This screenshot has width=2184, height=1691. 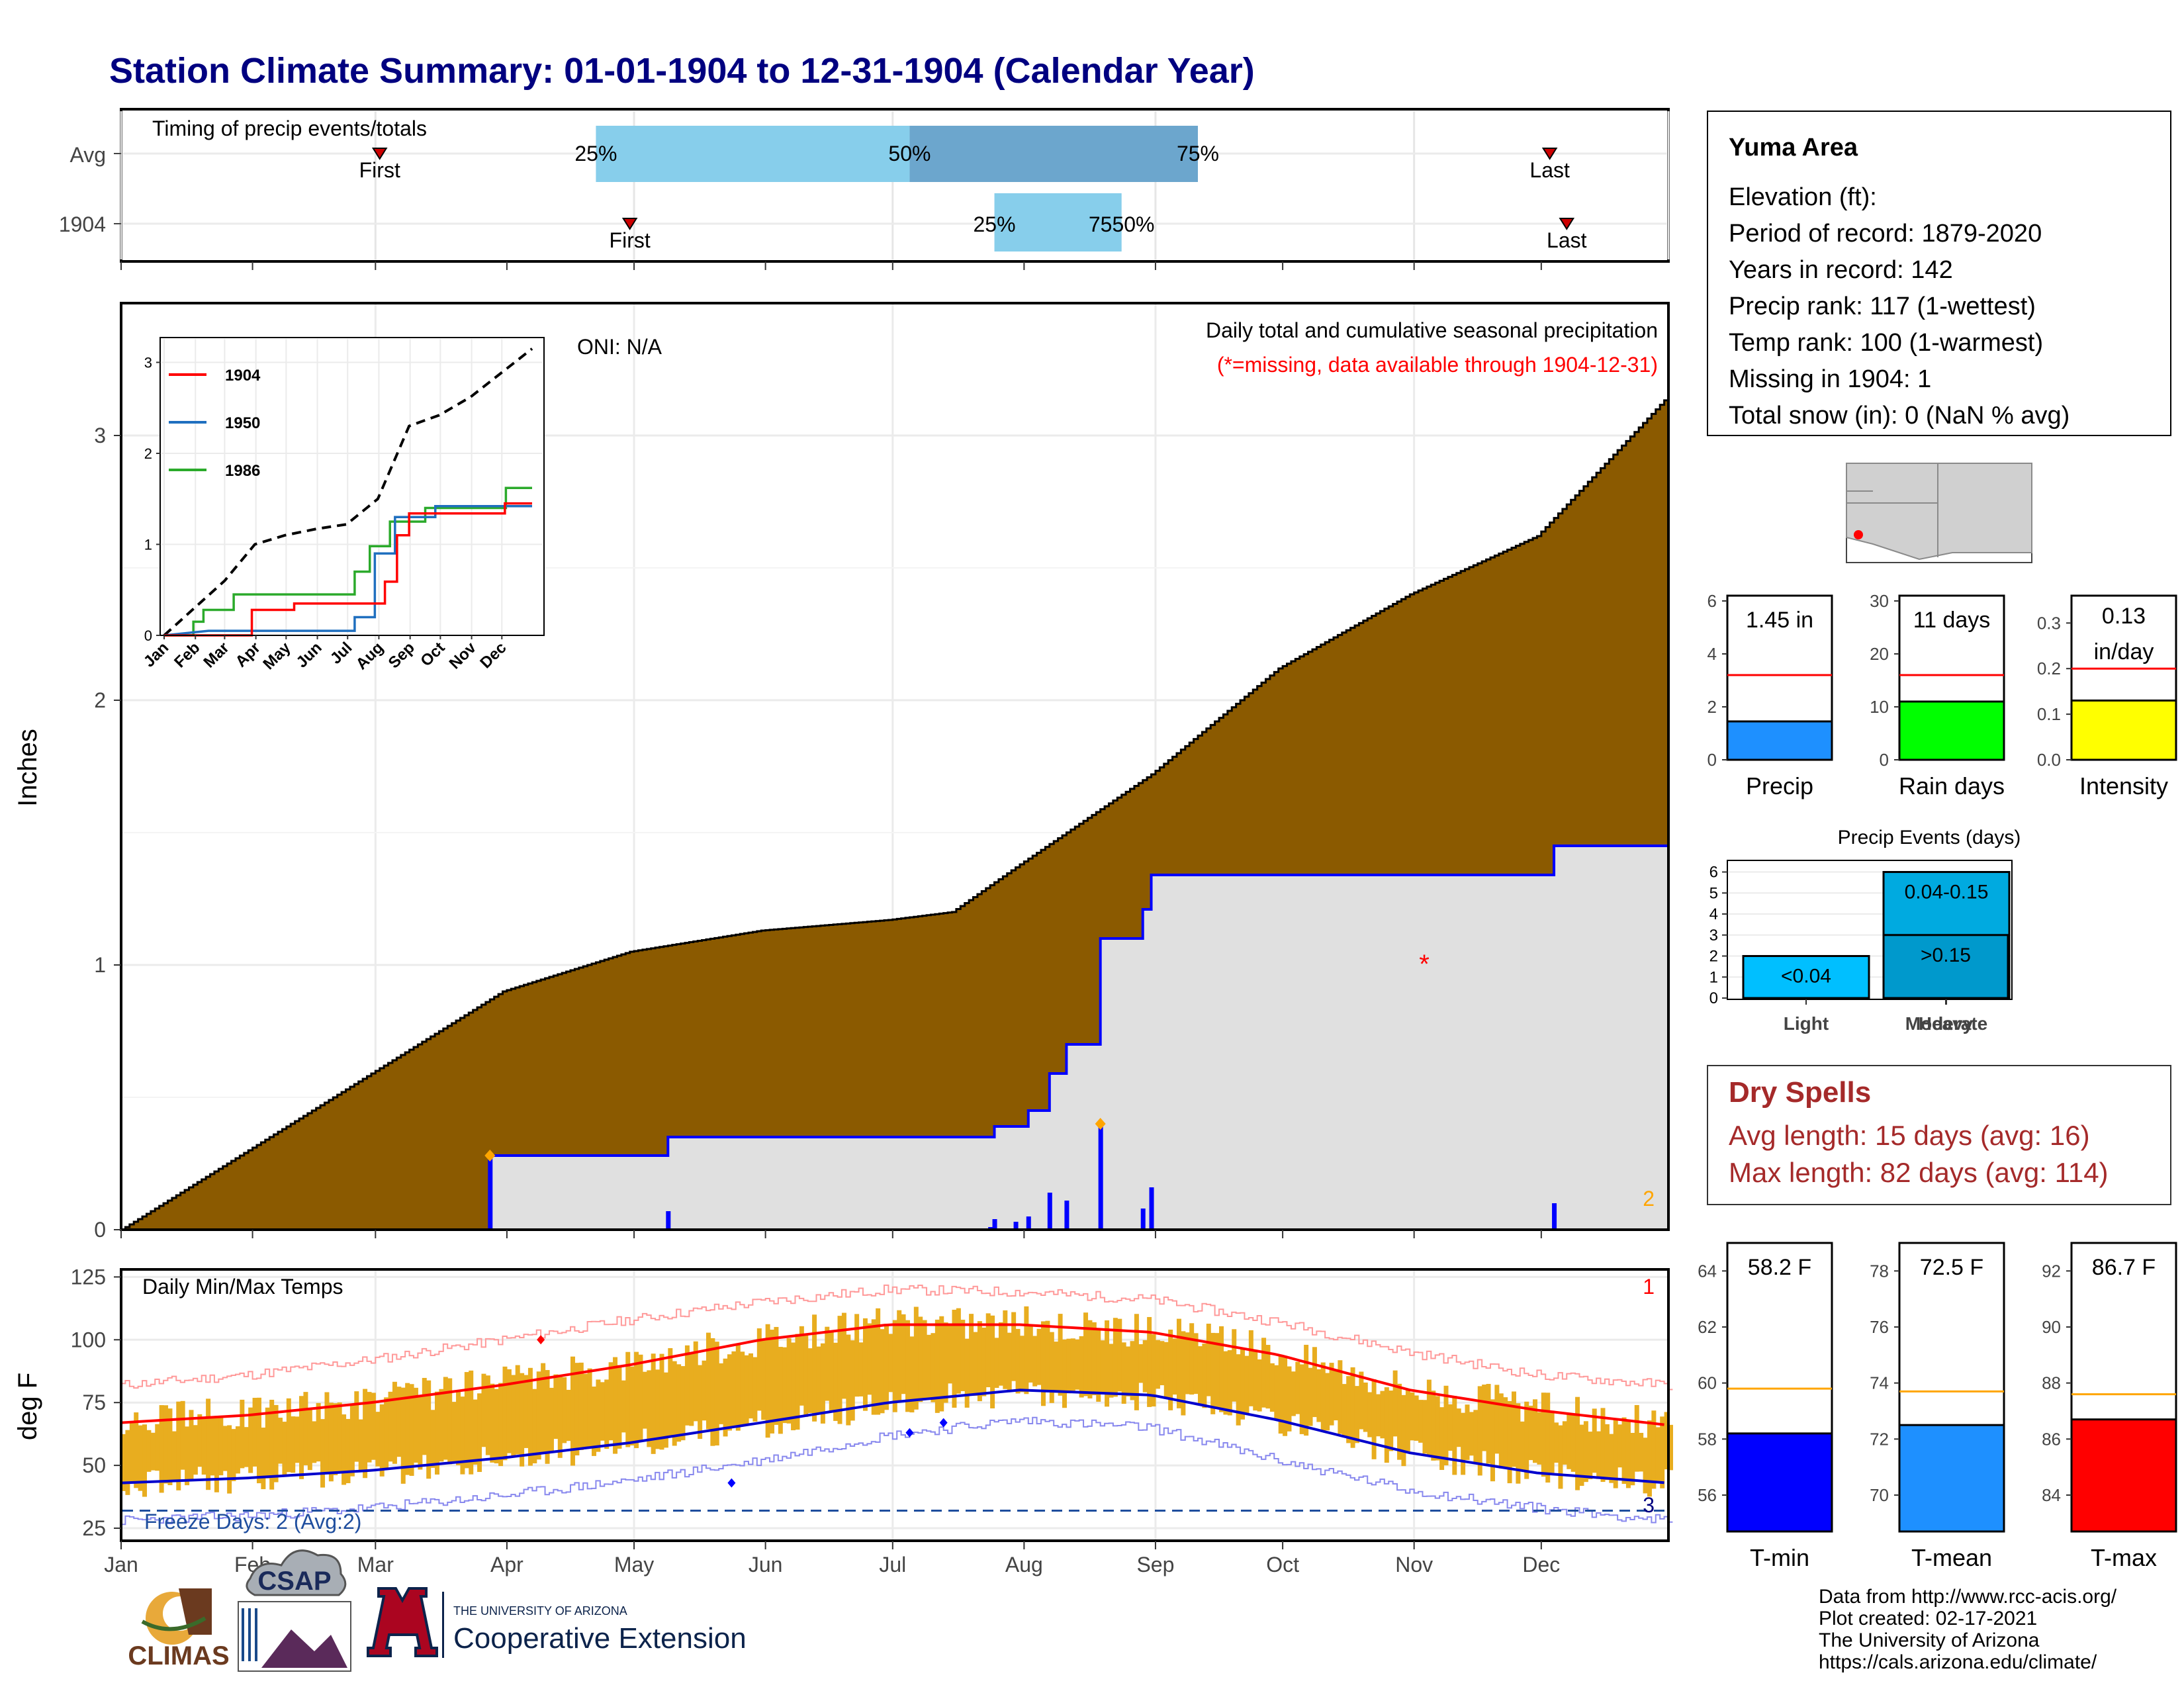 What do you see at coordinates (1968, 1597) in the screenshot?
I see `source-line: Data from http://www.rcc-acis.org/` at bounding box center [1968, 1597].